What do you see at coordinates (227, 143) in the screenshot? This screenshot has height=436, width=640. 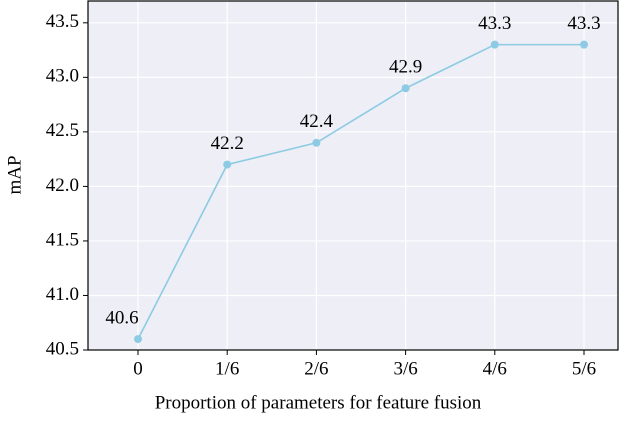 I see `value-label: 42.2` at bounding box center [227, 143].